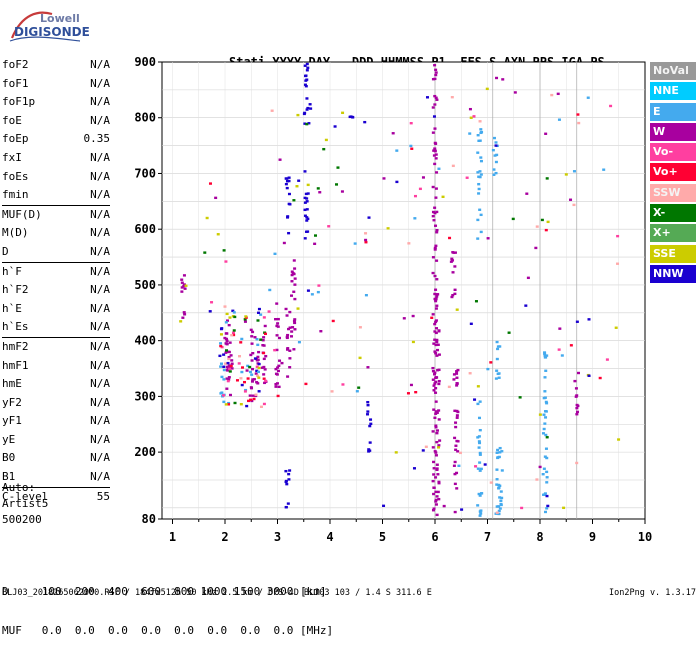  What do you see at coordinates (434, 537) in the screenshot?
I see `x-tick-label: 6` at bounding box center [434, 537].